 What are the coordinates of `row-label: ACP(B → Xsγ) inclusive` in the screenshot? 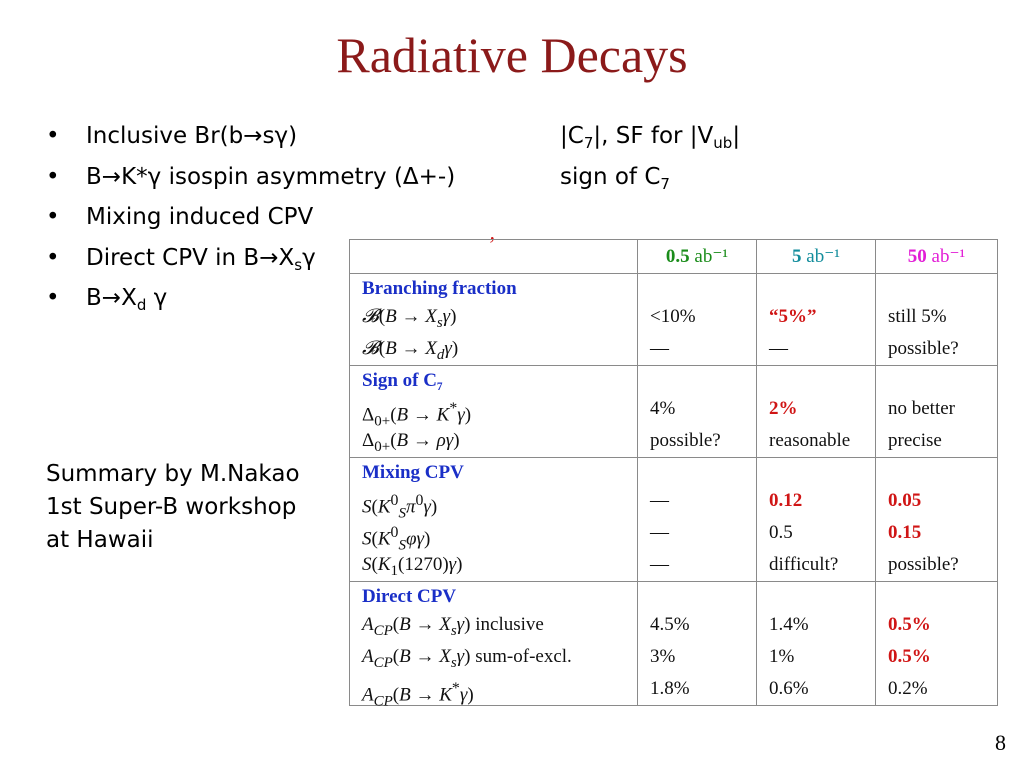 It's located at (453, 626).